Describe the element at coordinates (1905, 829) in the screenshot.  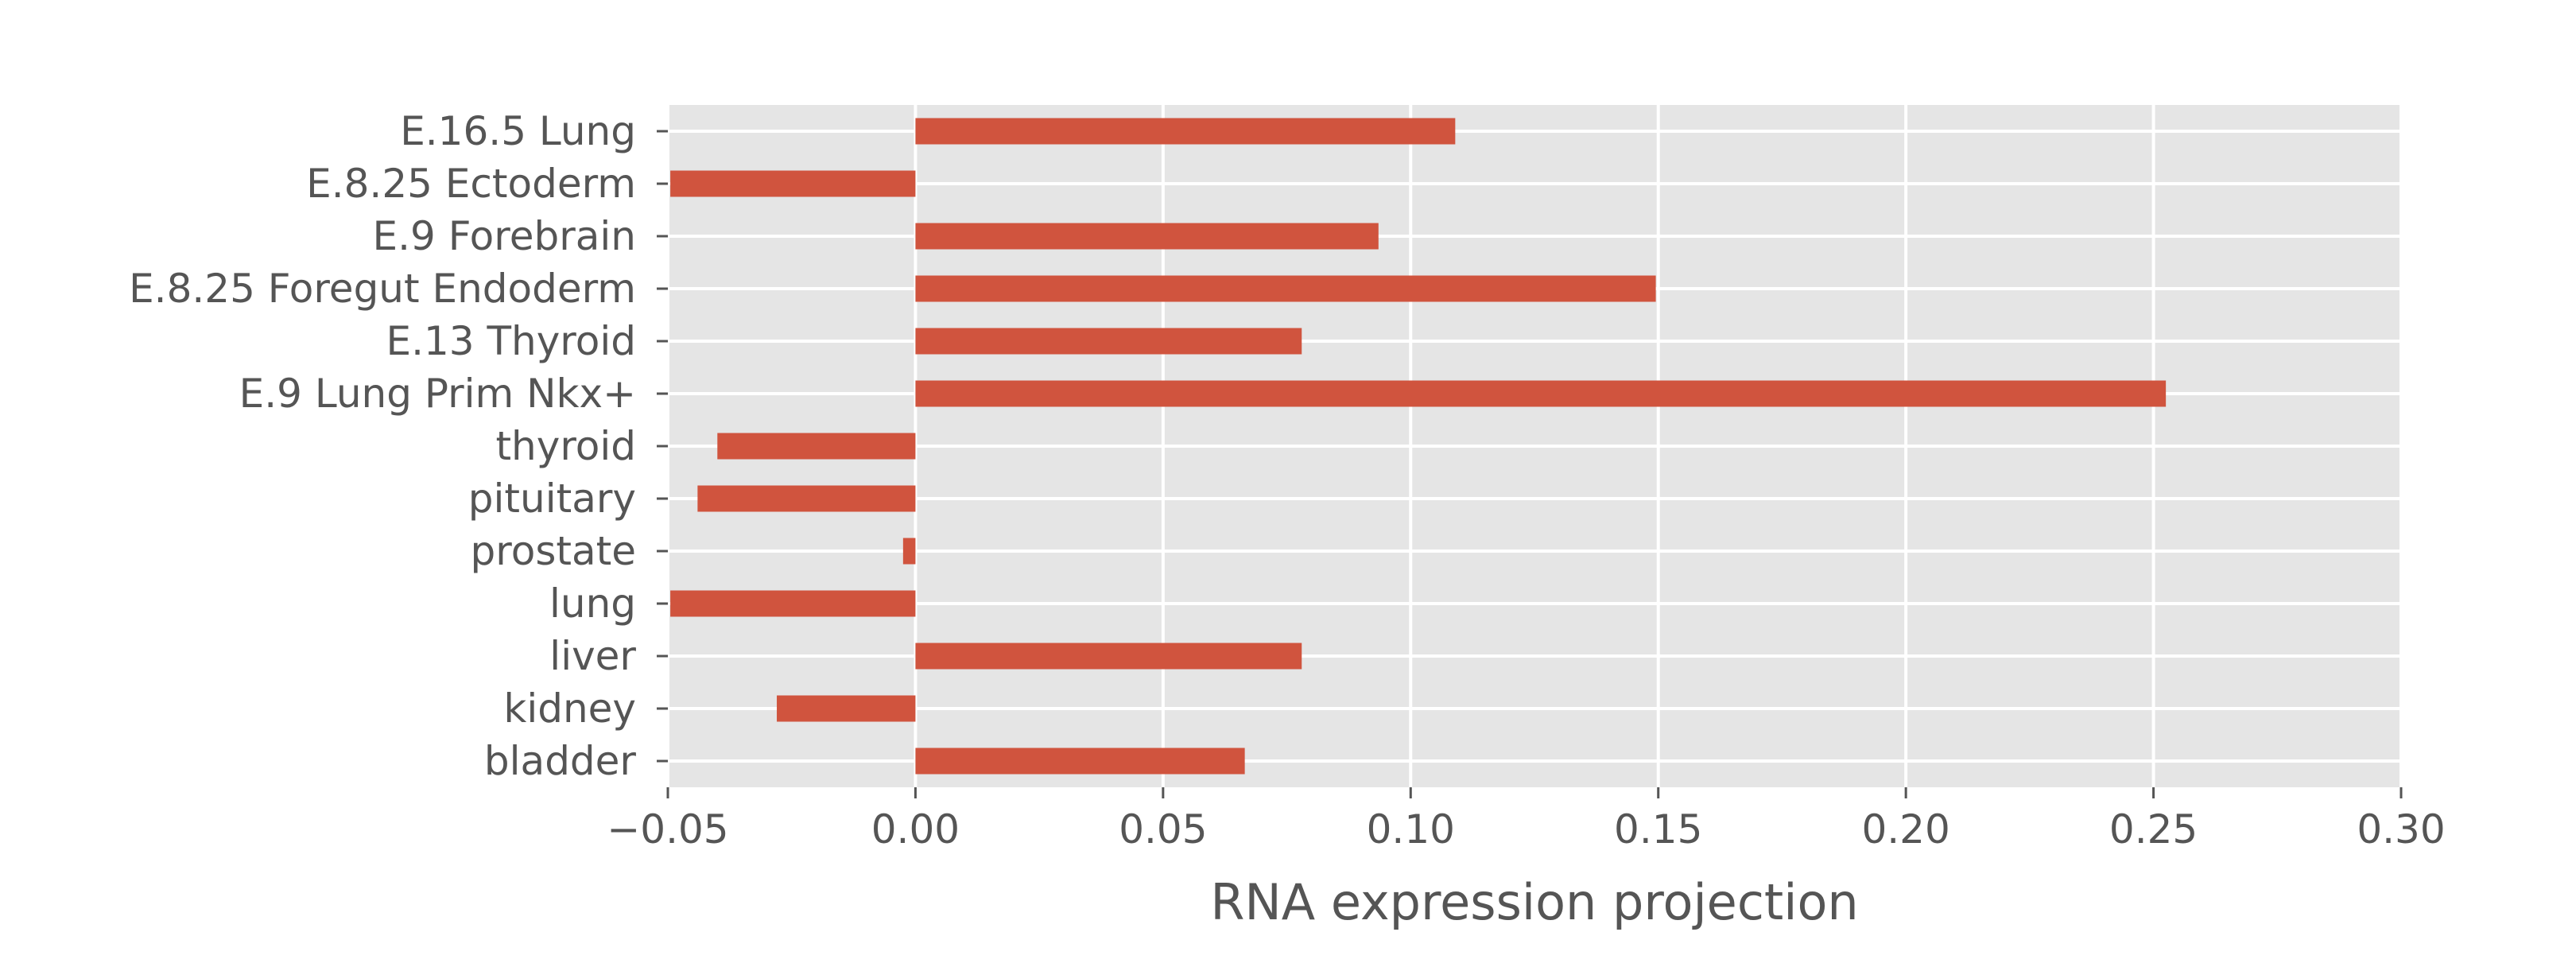
I see `x-tick-label: 0.20` at that location.